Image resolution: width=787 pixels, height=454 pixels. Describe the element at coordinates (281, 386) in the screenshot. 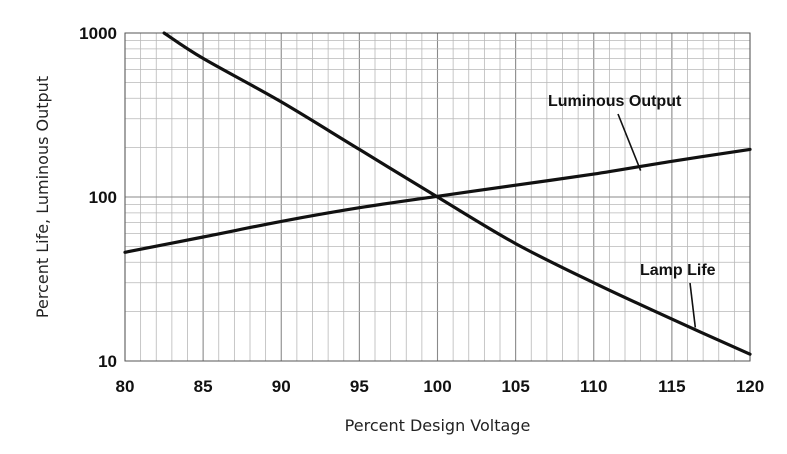

I see `x-tick-label: 90` at that location.